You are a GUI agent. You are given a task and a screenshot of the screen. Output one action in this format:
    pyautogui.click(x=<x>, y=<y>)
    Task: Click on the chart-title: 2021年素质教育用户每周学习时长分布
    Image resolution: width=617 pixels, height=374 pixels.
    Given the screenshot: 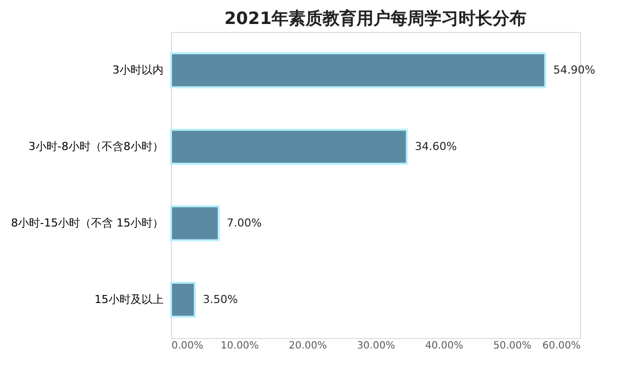 What is the action you would take?
    pyautogui.click(x=375, y=18)
    